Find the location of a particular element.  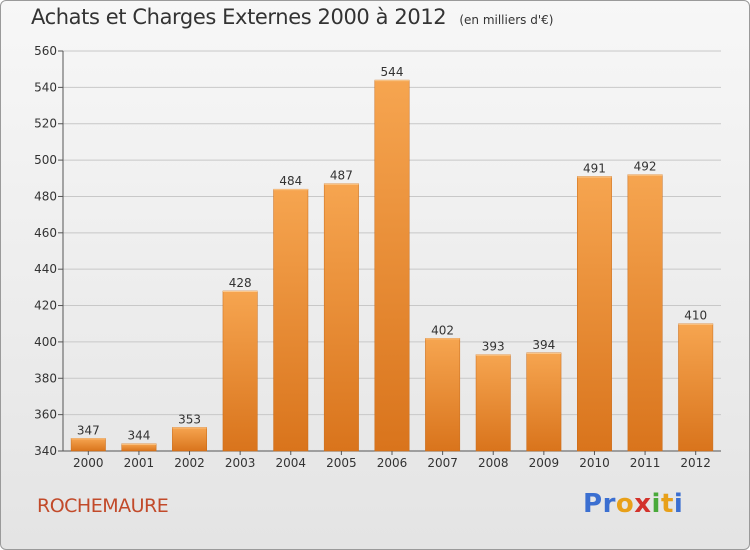

y-tick-label: 360 is located at coordinates (45, 415).